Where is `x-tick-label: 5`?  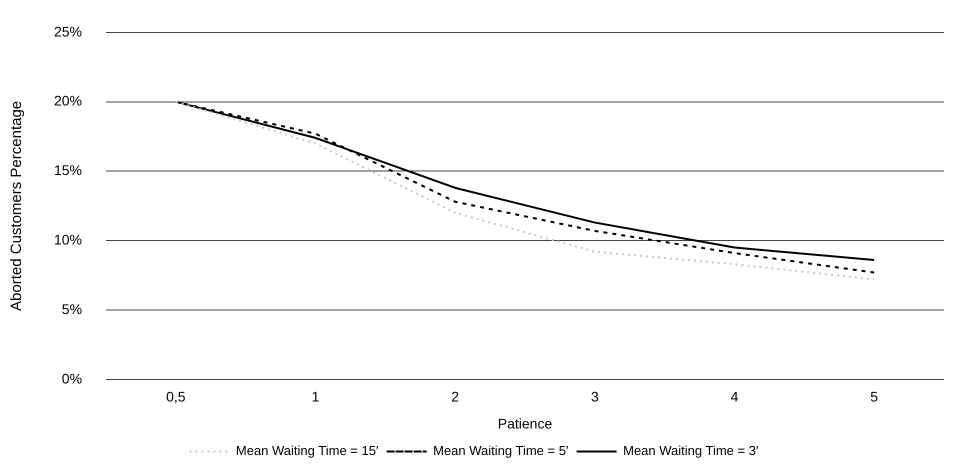 x-tick-label: 5 is located at coordinates (874, 396).